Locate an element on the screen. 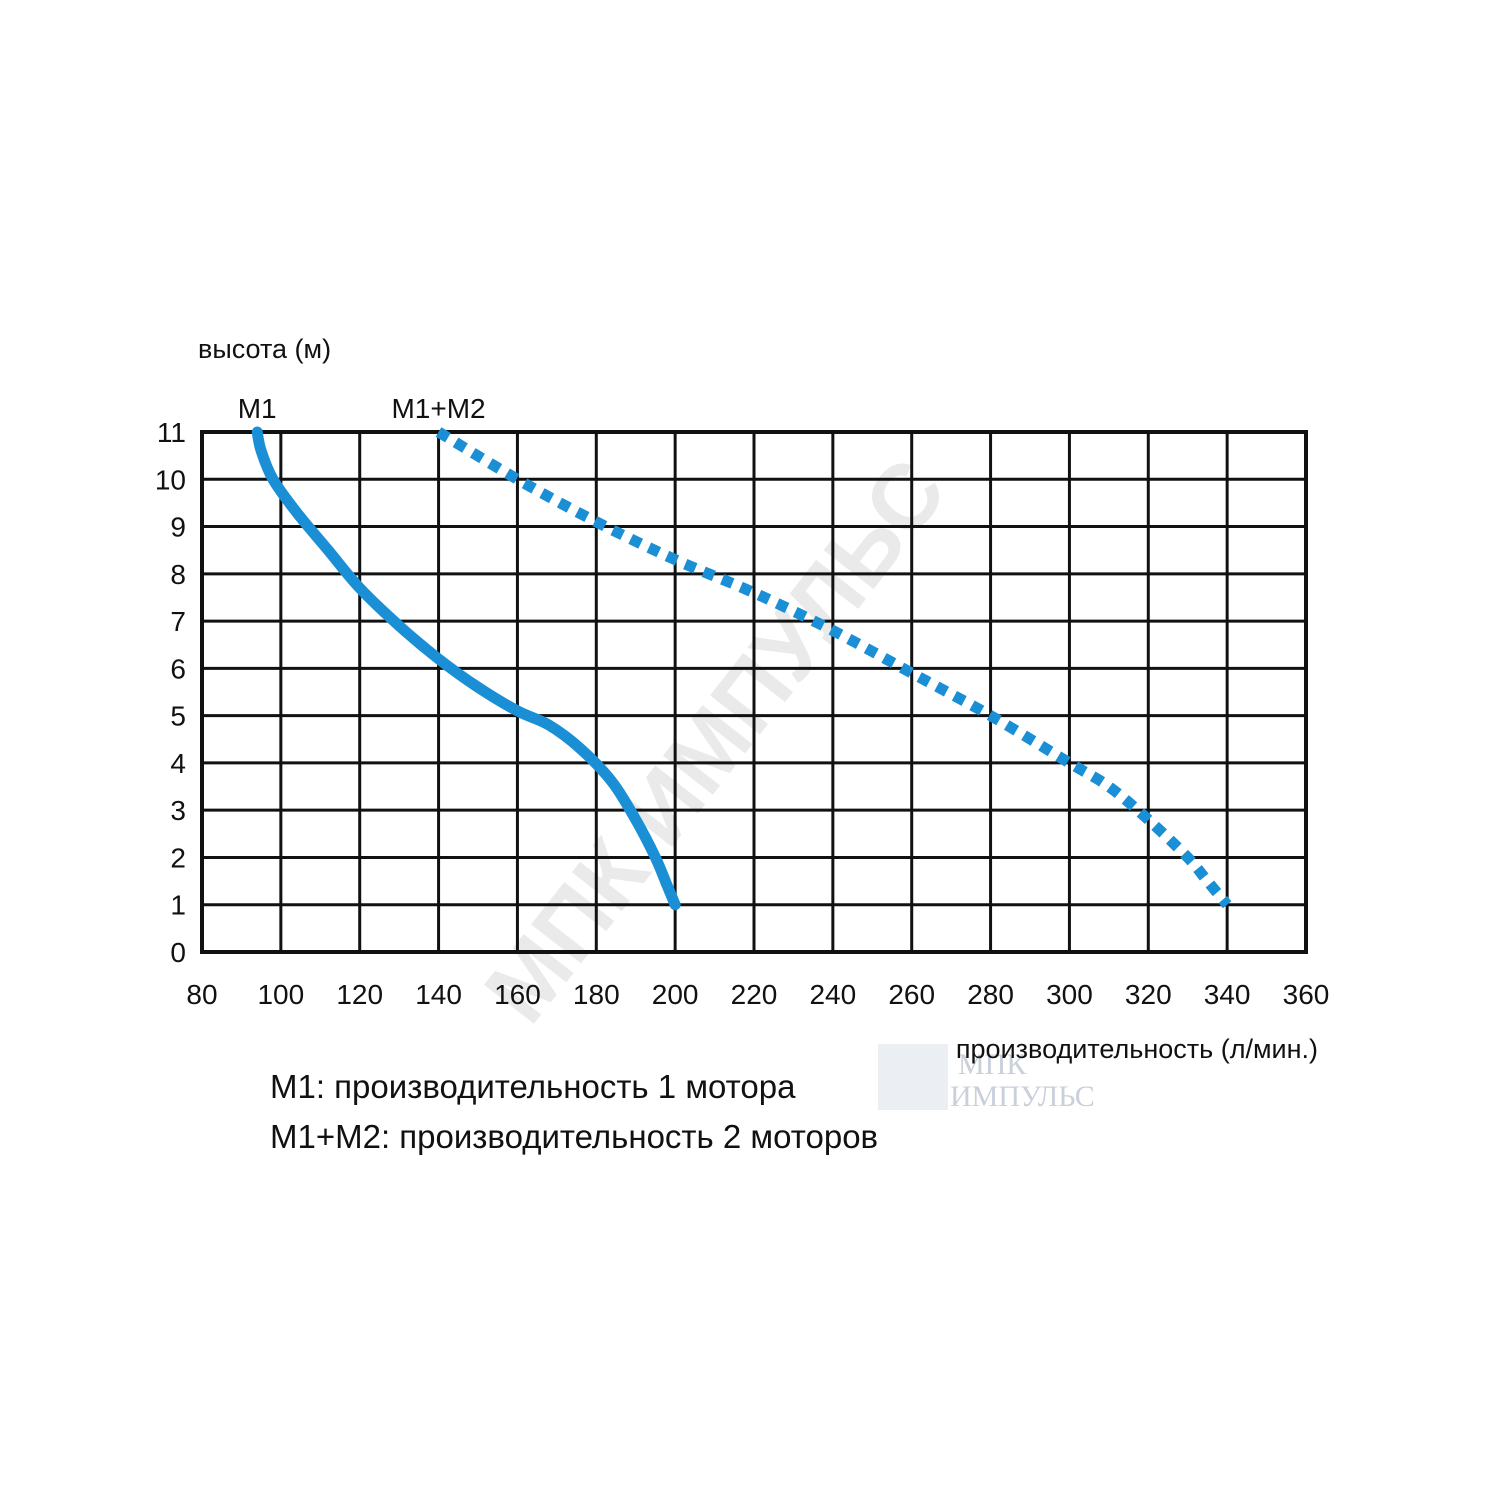  x-axis-title: производительность (л/мин.) is located at coordinates (1137, 1049).